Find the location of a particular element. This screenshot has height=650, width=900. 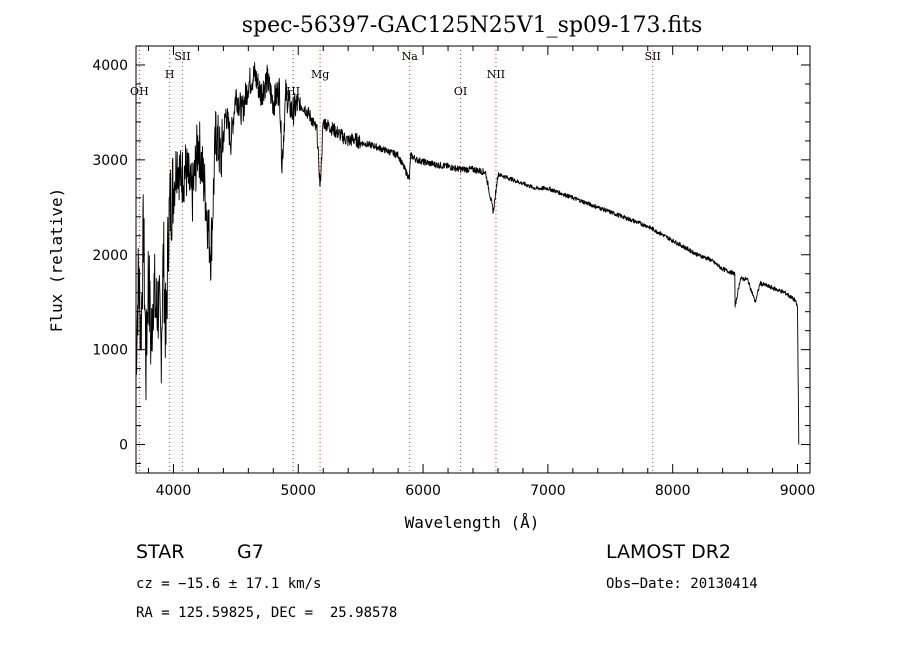

x-tick-label: 7000 is located at coordinates (548, 491).